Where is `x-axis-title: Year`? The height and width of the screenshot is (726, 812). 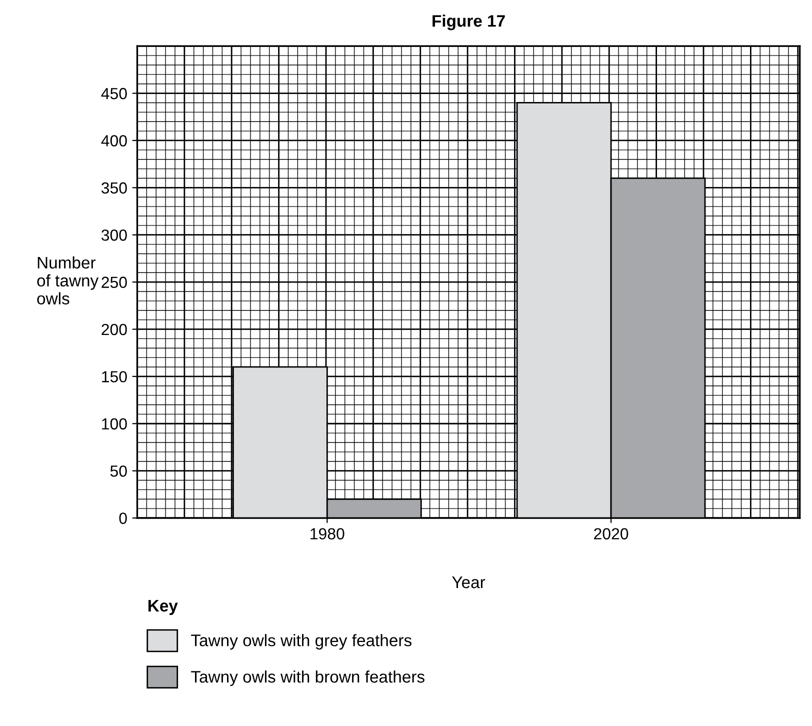
x-axis-title: Year is located at coordinates (469, 582).